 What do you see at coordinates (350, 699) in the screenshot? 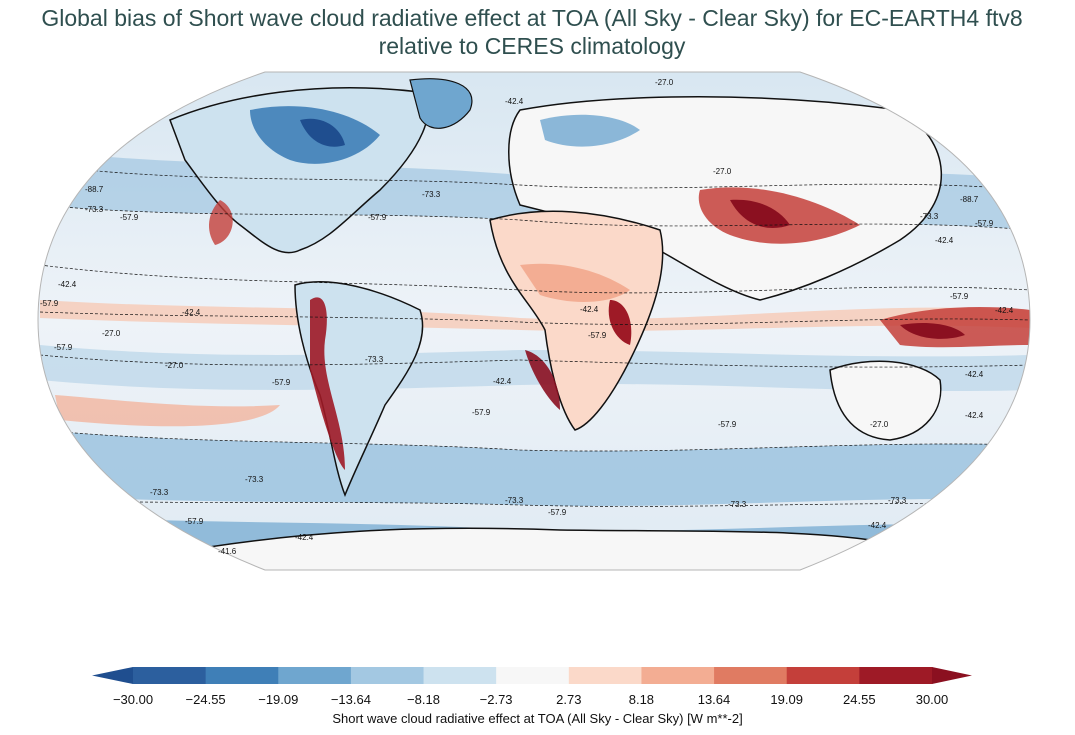
I see `colorbar-tick: −13.64` at bounding box center [350, 699].